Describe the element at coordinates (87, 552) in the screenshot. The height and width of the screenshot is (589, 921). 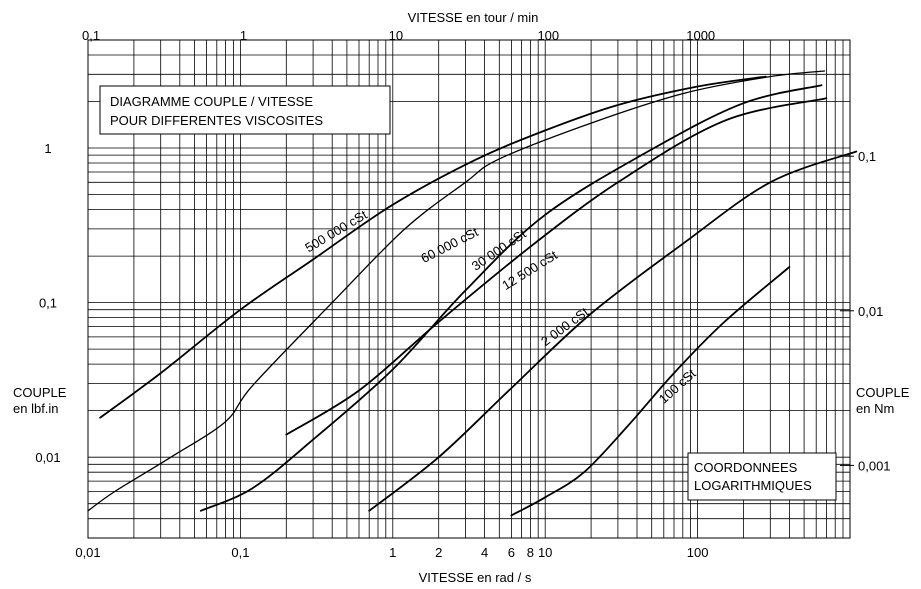
I see `x-bottom-tick-label: 0,01` at that location.